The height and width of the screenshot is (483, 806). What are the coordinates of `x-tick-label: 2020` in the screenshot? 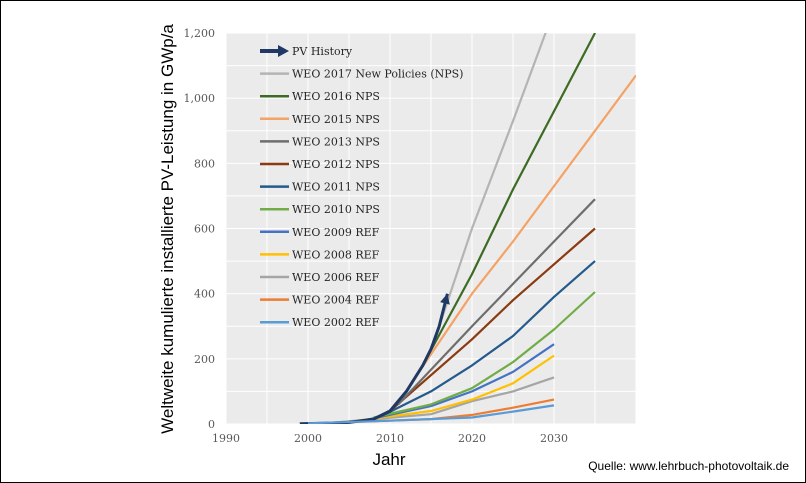 It's located at (472, 438).